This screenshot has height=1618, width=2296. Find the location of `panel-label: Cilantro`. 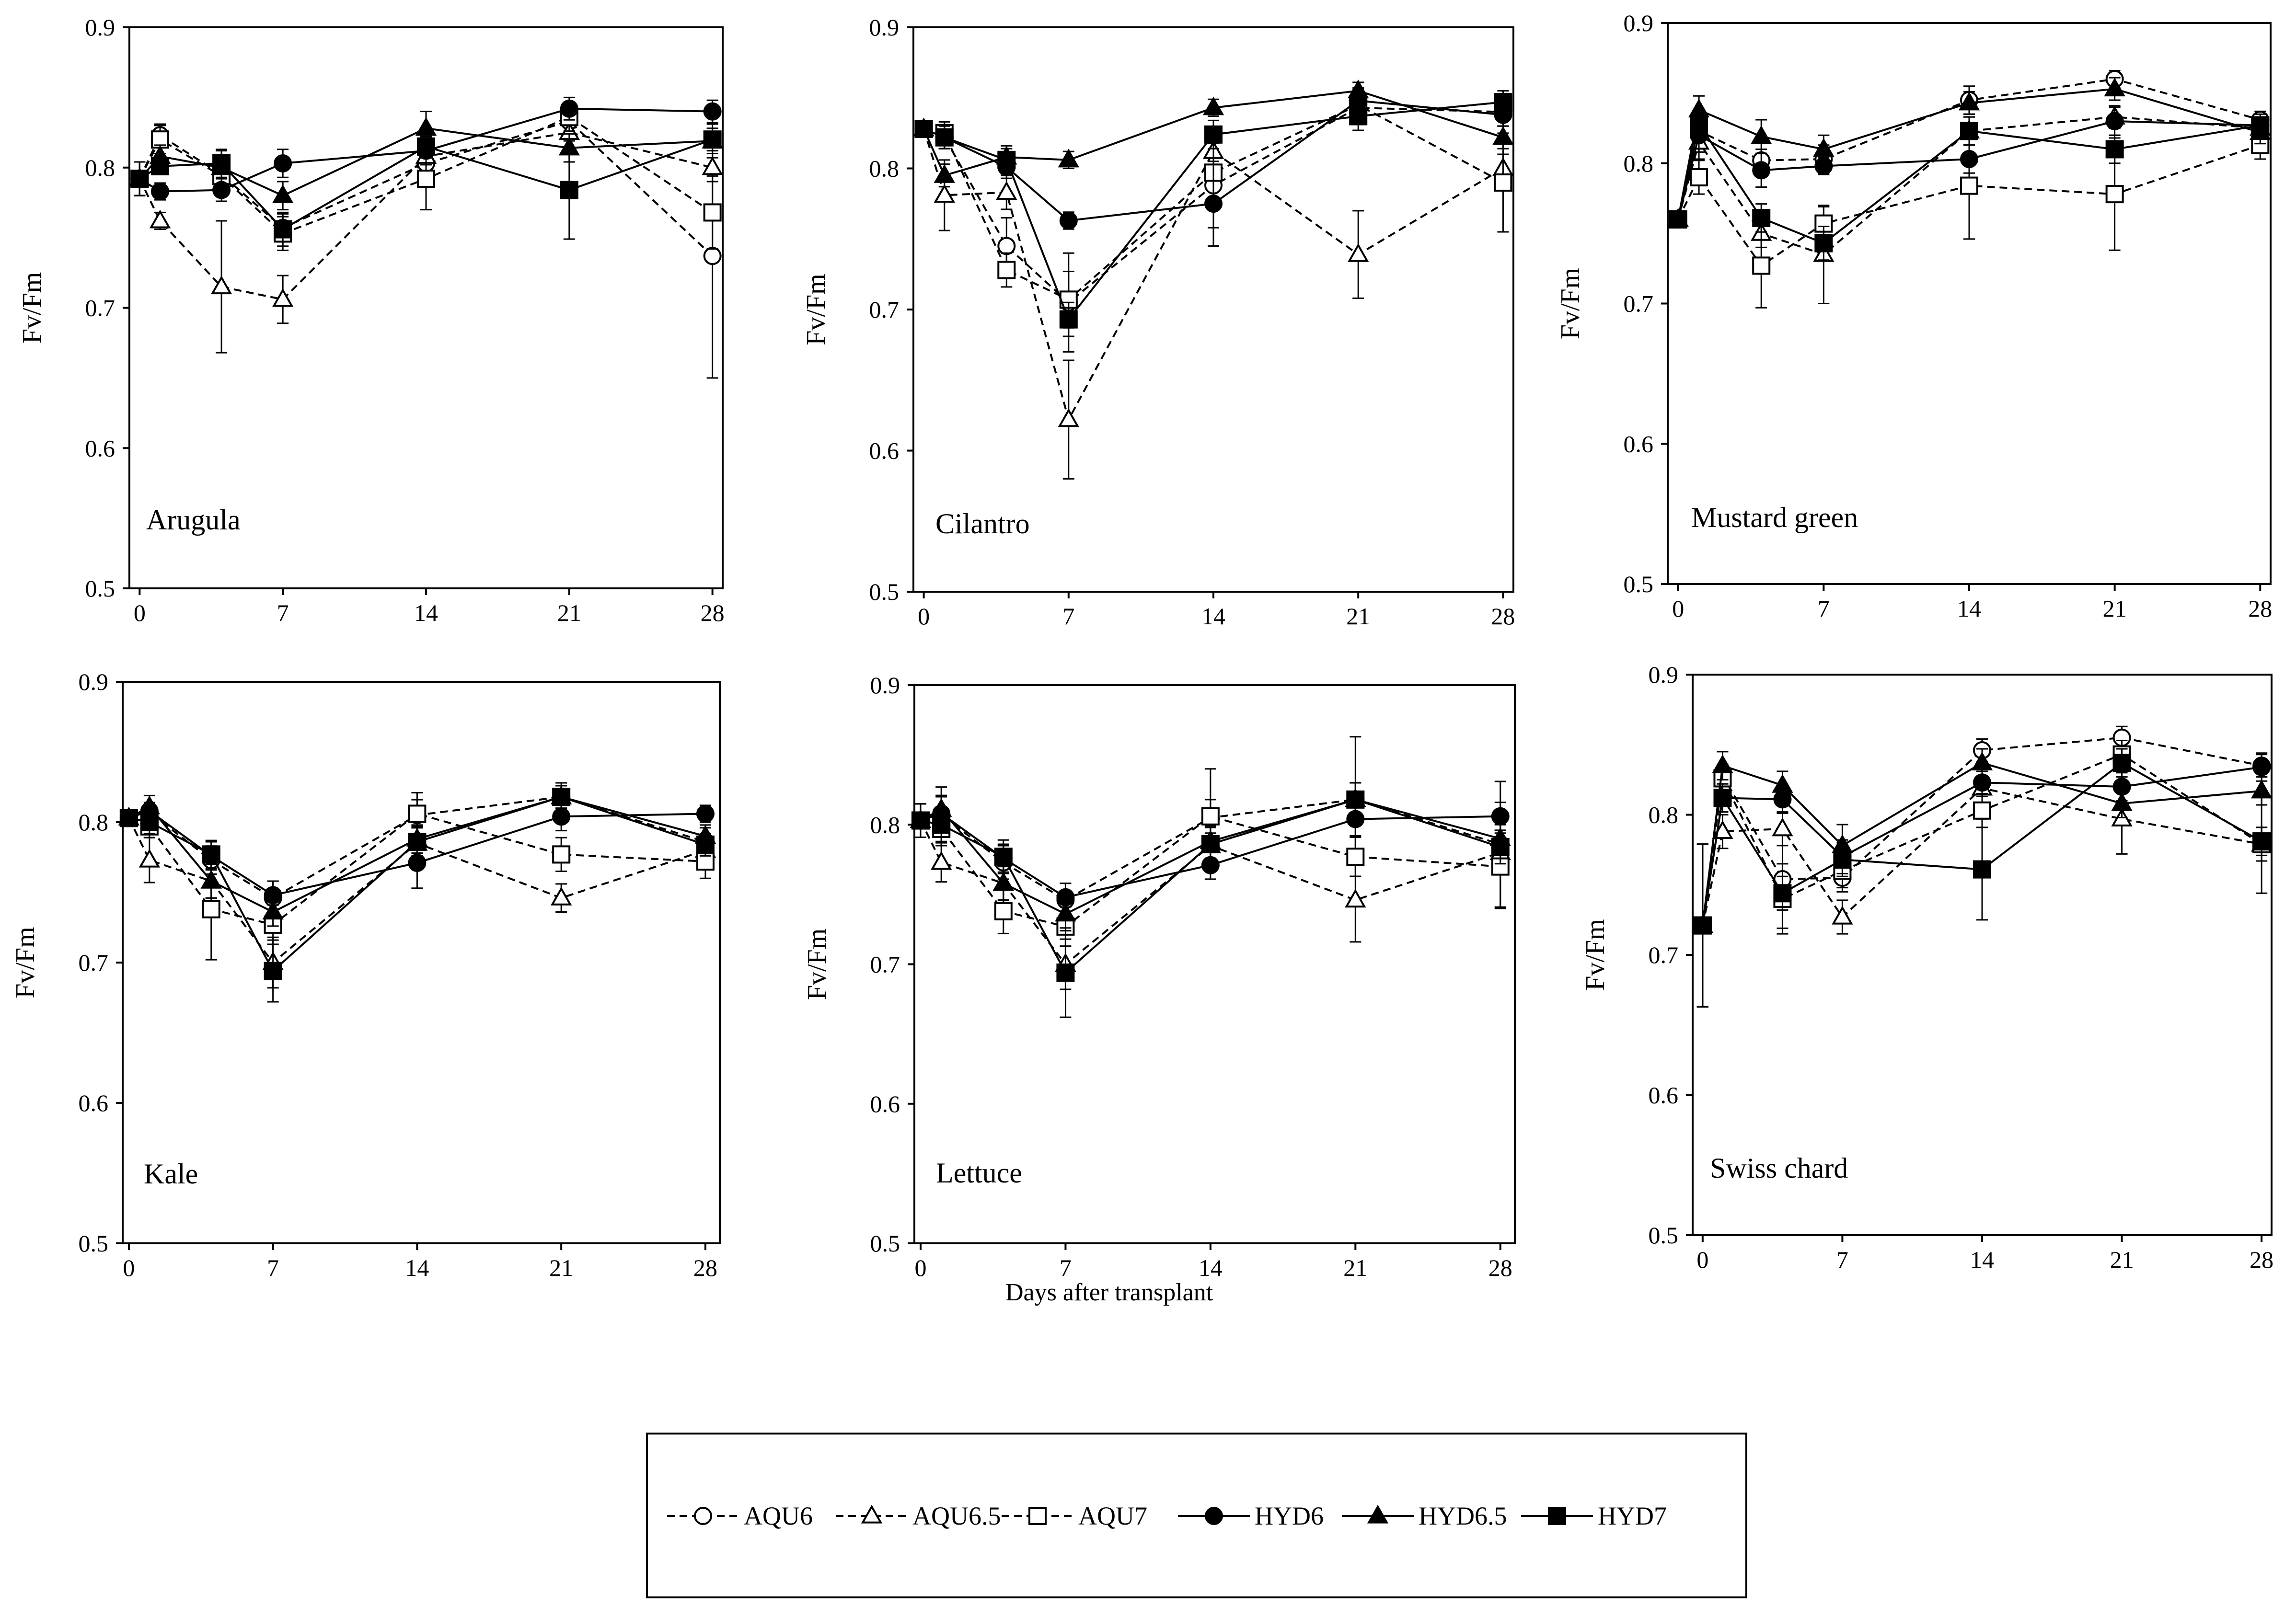

panel-label: Cilantro is located at coordinates (983, 523).